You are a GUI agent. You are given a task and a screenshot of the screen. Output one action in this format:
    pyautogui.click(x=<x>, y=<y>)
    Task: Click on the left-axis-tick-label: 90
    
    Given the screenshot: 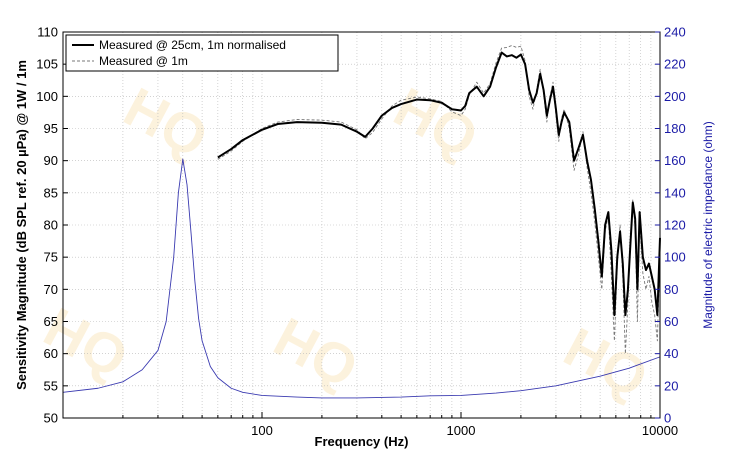 What is the action you would take?
    pyautogui.click(x=51, y=160)
    